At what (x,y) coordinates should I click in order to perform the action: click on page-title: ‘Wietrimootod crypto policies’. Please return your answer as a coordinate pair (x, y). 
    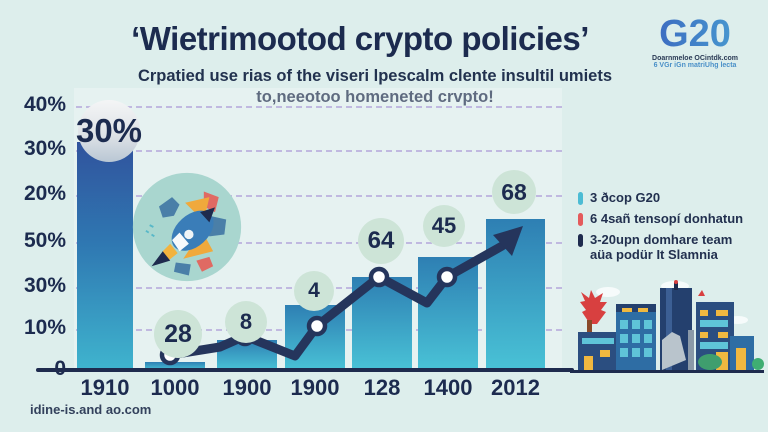
    Looking at the image, I should click on (360, 38).